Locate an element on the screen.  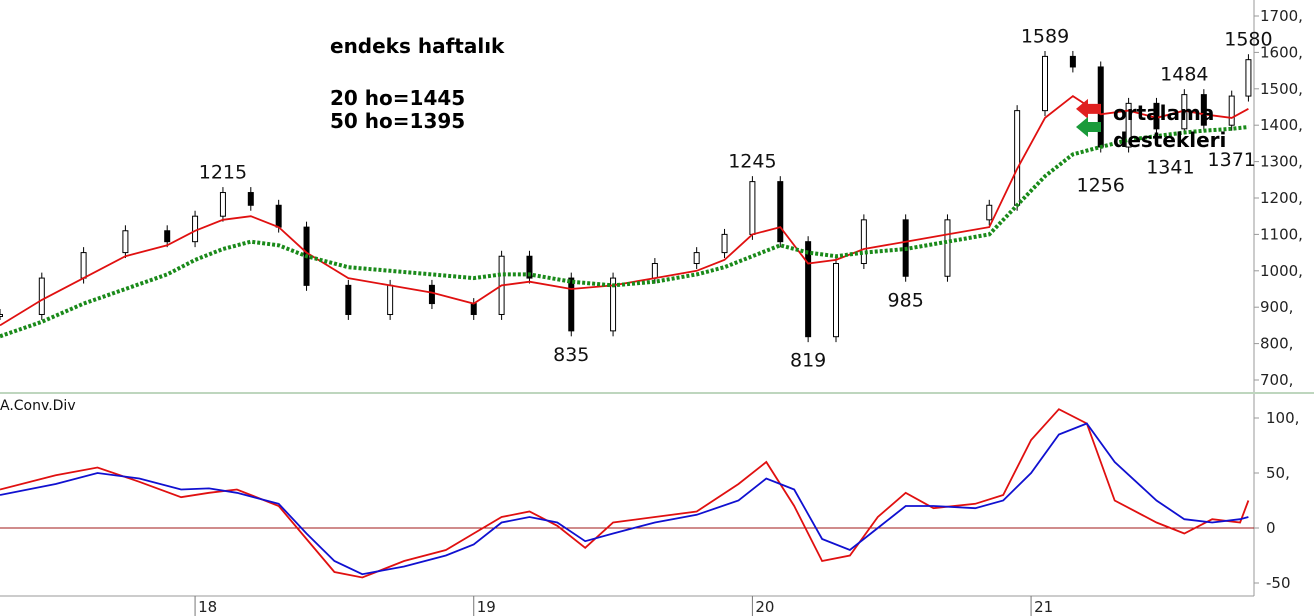
peak-label: 1589 is located at coordinates (1045, 36).